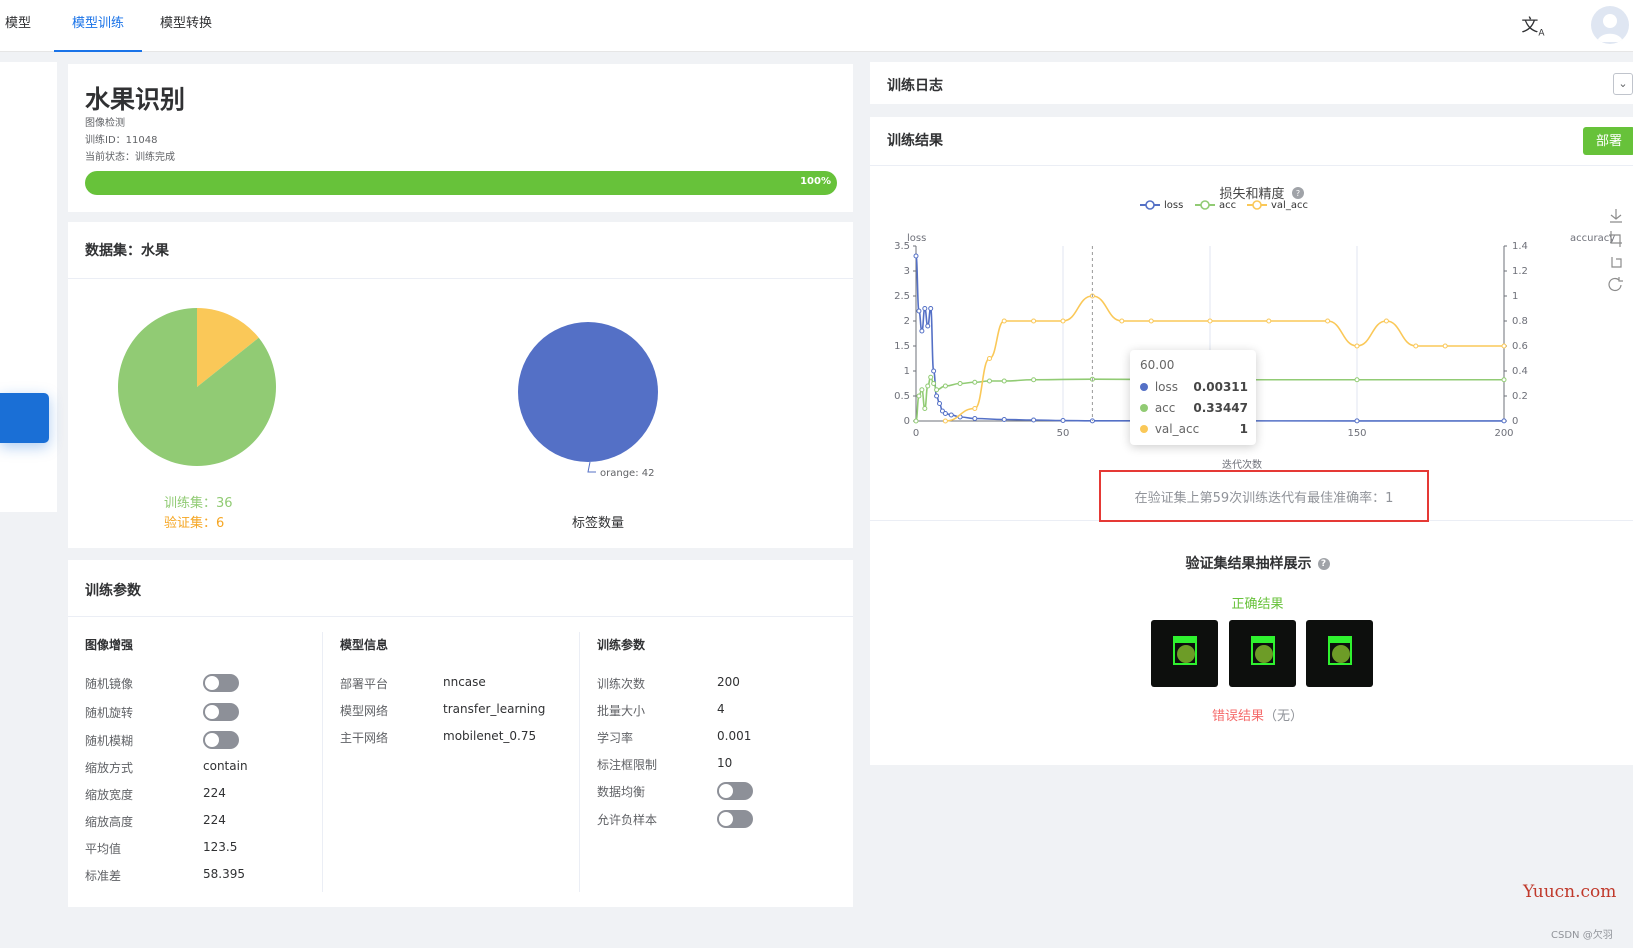 Image resolution: width=1633 pixels, height=948 pixels. What do you see at coordinates (1520, 396) in the screenshot?
I see `y-right-tick-label: 0.2` at bounding box center [1520, 396].